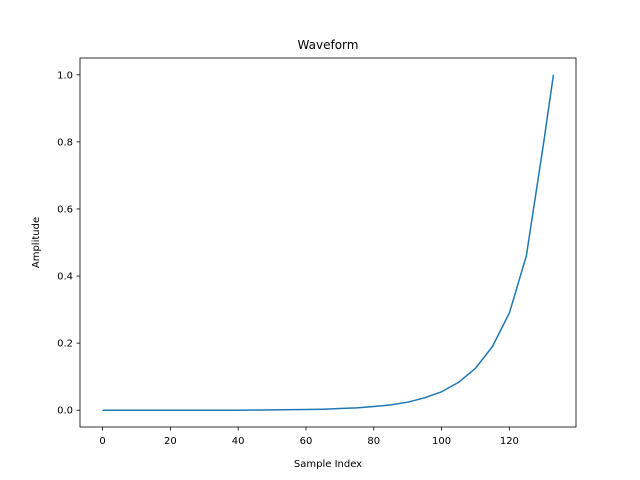 The height and width of the screenshot is (480, 640). What do you see at coordinates (65, 344) in the screenshot?
I see `y-tick-label: 0.2` at bounding box center [65, 344].